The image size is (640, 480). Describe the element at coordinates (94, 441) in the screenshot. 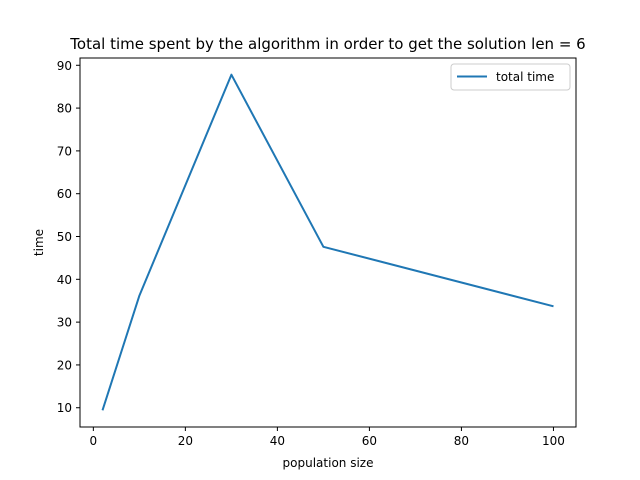

I see `x-tick-label: 0` at that location.